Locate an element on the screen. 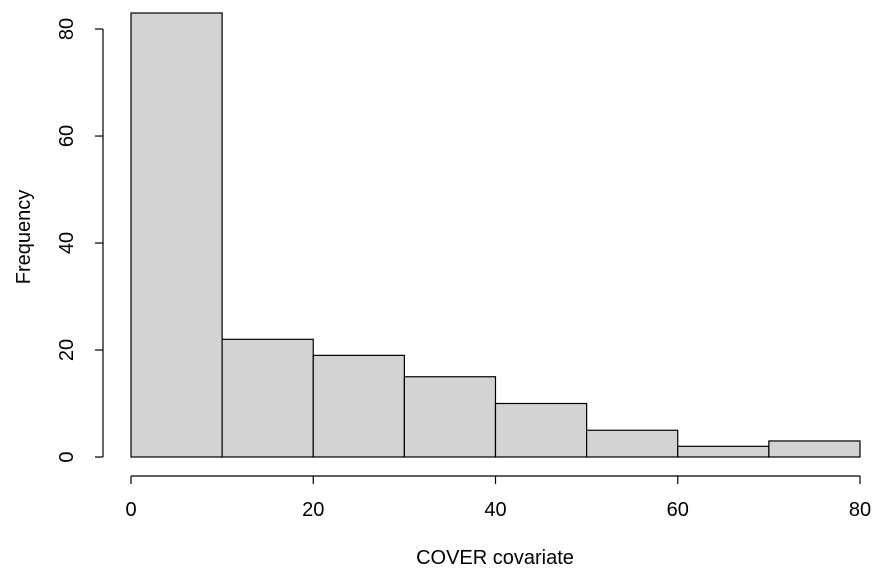 The width and height of the screenshot is (880, 574). x-axis: 0 20 40 60 80 is located at coordinates (498, 498).